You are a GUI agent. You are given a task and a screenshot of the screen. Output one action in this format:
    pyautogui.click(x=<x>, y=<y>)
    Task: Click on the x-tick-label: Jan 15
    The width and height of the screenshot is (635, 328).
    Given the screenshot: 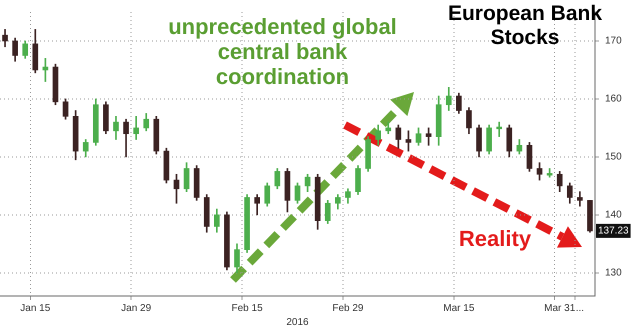 What is the action you would take?
    pyautogui.click(x=35, y=308)
    